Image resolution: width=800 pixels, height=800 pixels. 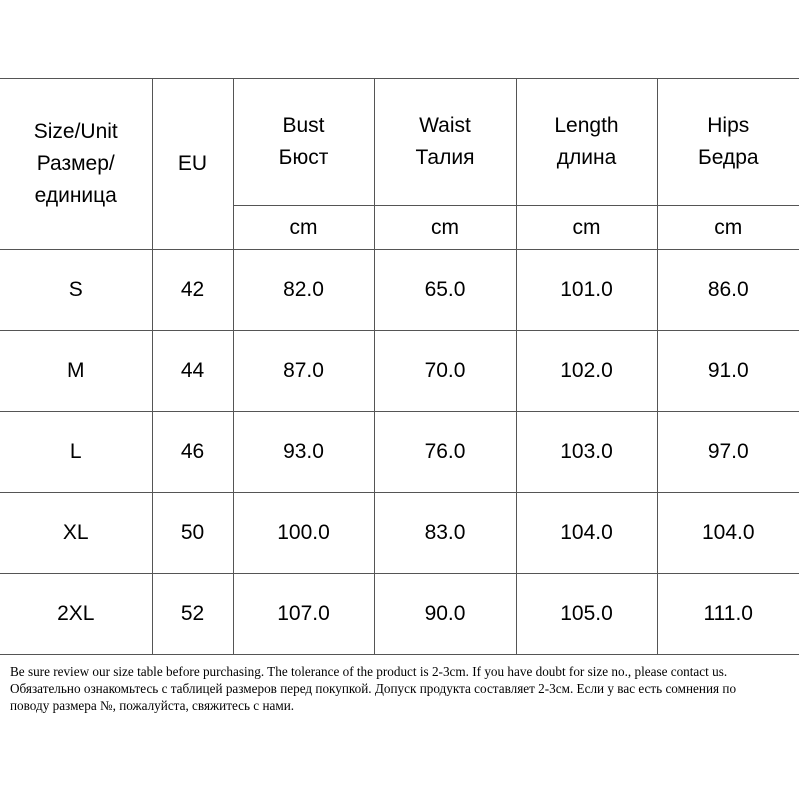 I want to click on hips-header-en: Hips, so click(x=728, y=125).